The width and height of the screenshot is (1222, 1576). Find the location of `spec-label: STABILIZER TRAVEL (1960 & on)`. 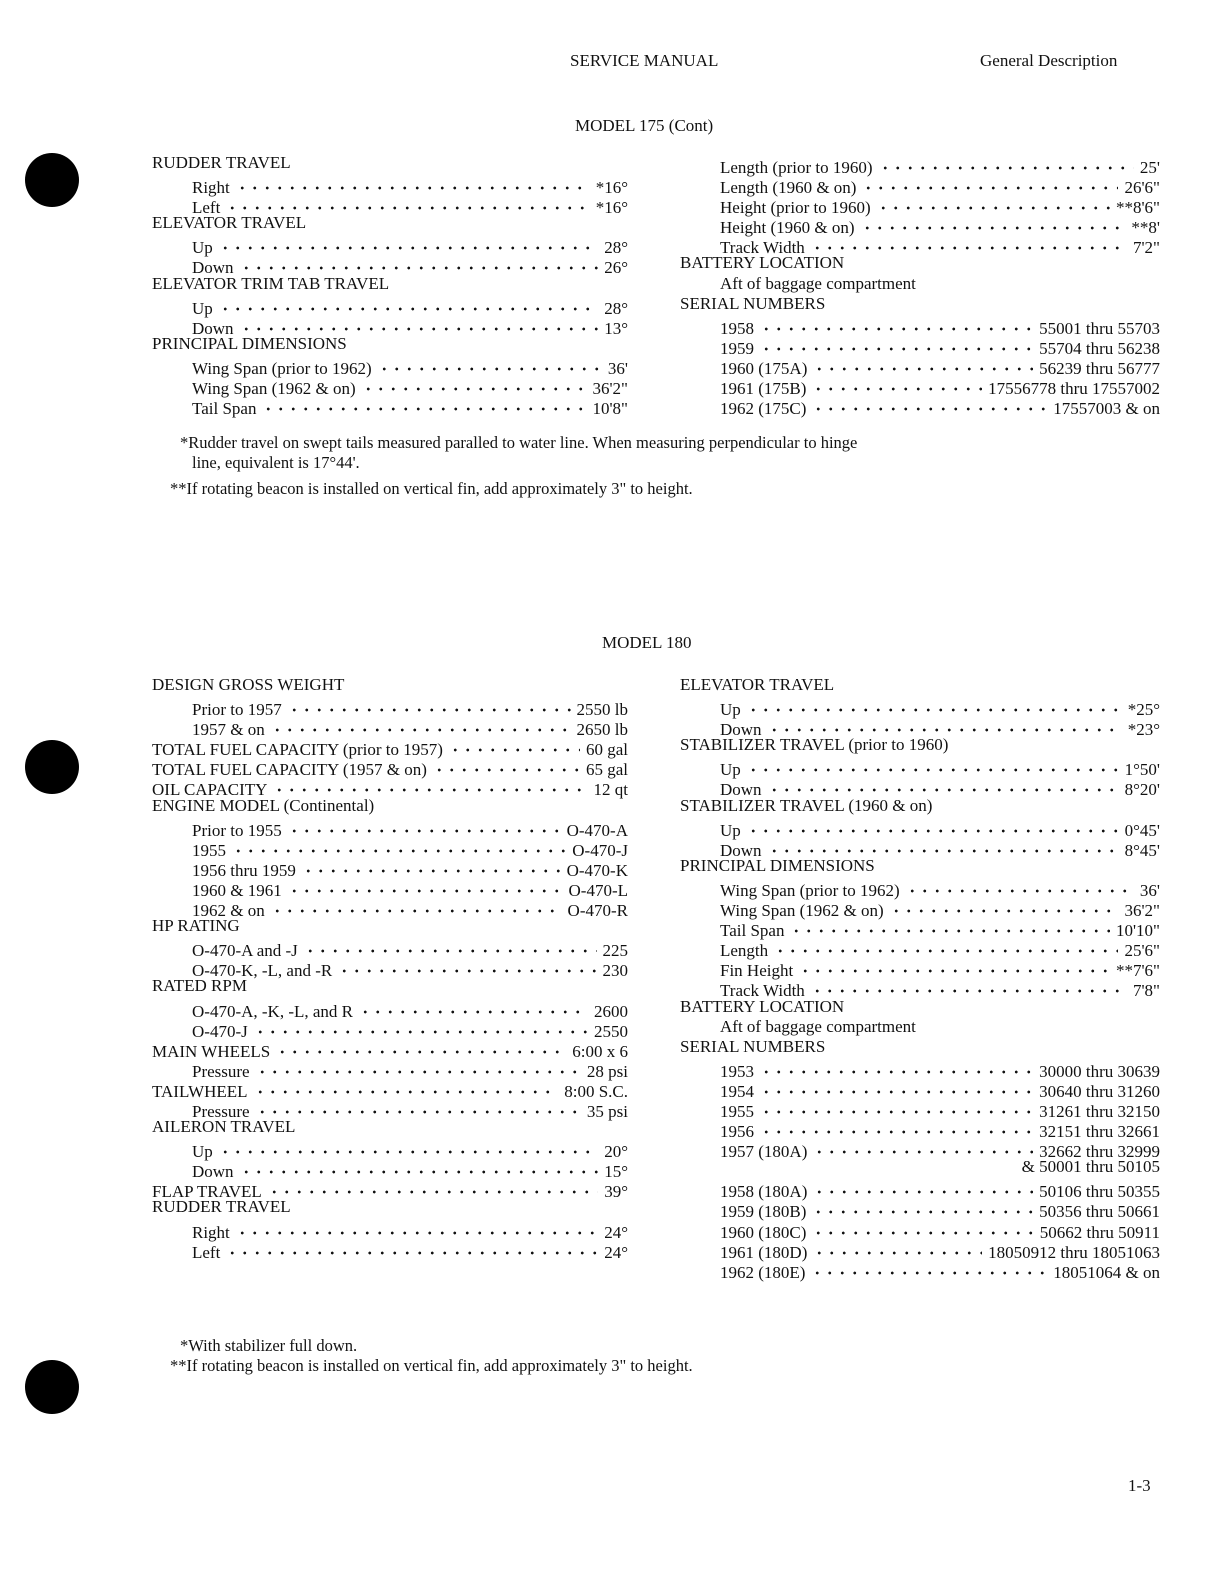

spec-label: STABILIZER TRAVEL (1960 & on) is located at coordinates (806, 805).